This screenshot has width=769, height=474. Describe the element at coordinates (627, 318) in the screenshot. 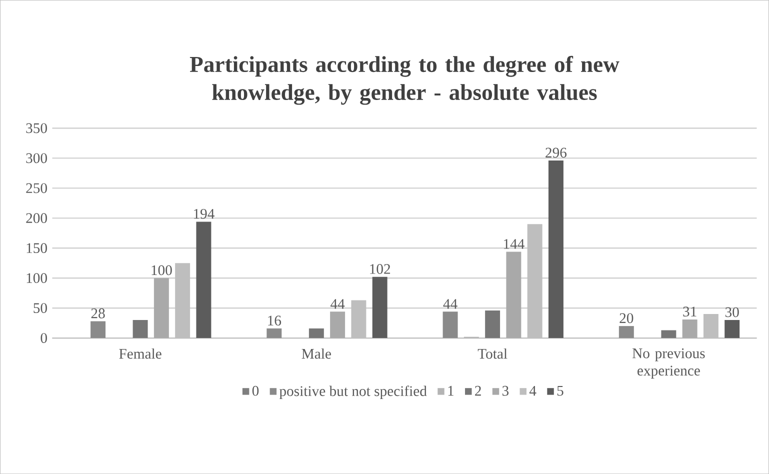

I see `data-label: 20` at that location.